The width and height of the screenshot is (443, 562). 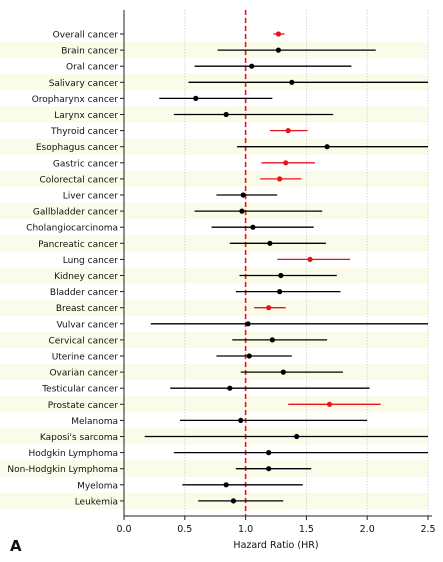 I want to click on y-tick-label: Kaposi's sarcoma, so click(x=79, y=438).